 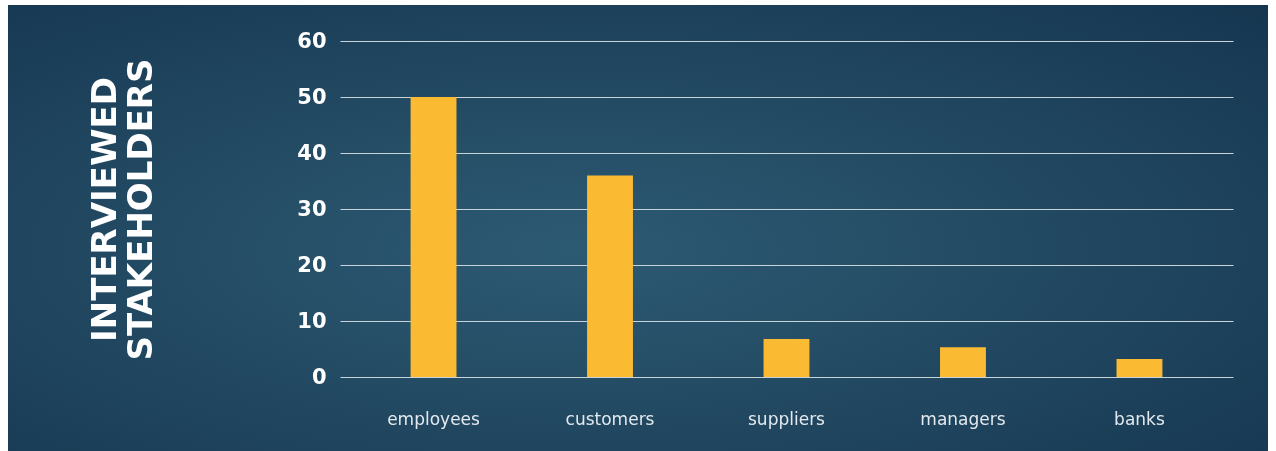 What do you see at coordinates (312, 152) in the screenshot?
I see `y-tick-label: 40` at bounding box center [312, 152].